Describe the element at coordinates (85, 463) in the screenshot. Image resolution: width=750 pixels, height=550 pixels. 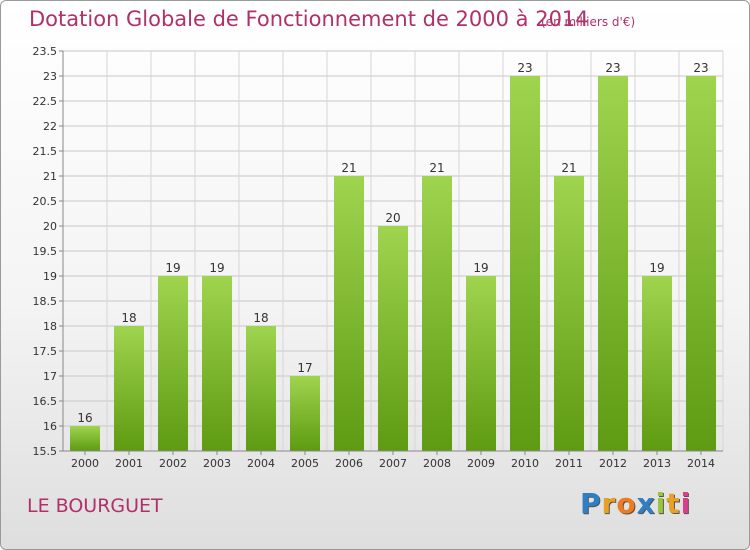
I see `x-tick-label: 2000` at that location.